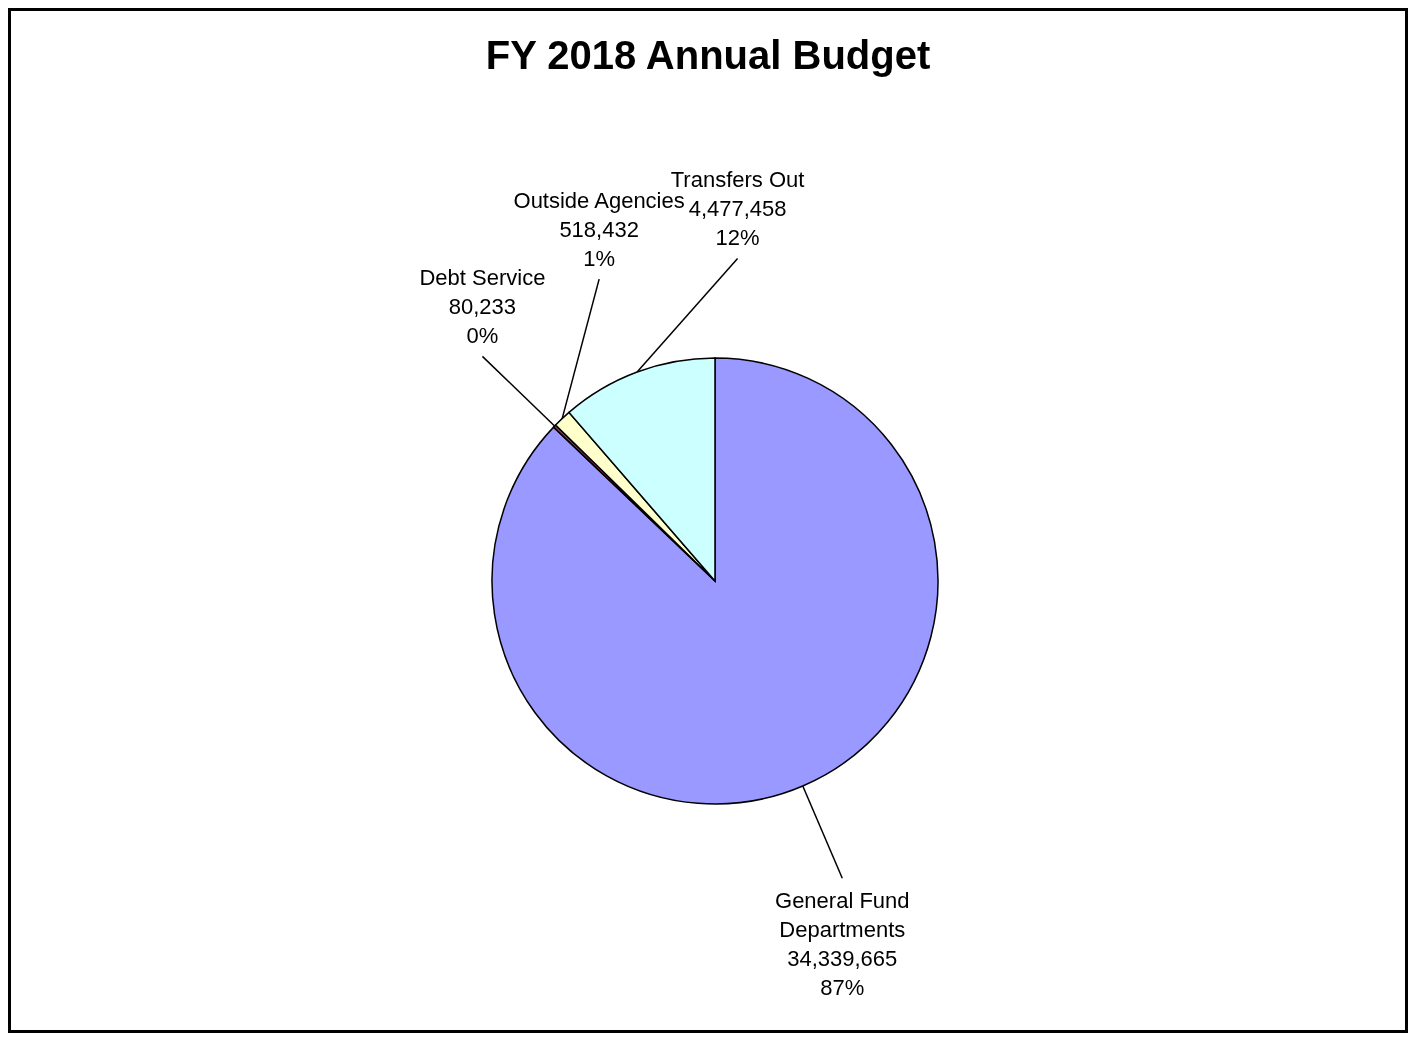  Describe the element at coordinates (737, 223) in the screenshot. I see `data-label: 4,477,458 12%` at that location.